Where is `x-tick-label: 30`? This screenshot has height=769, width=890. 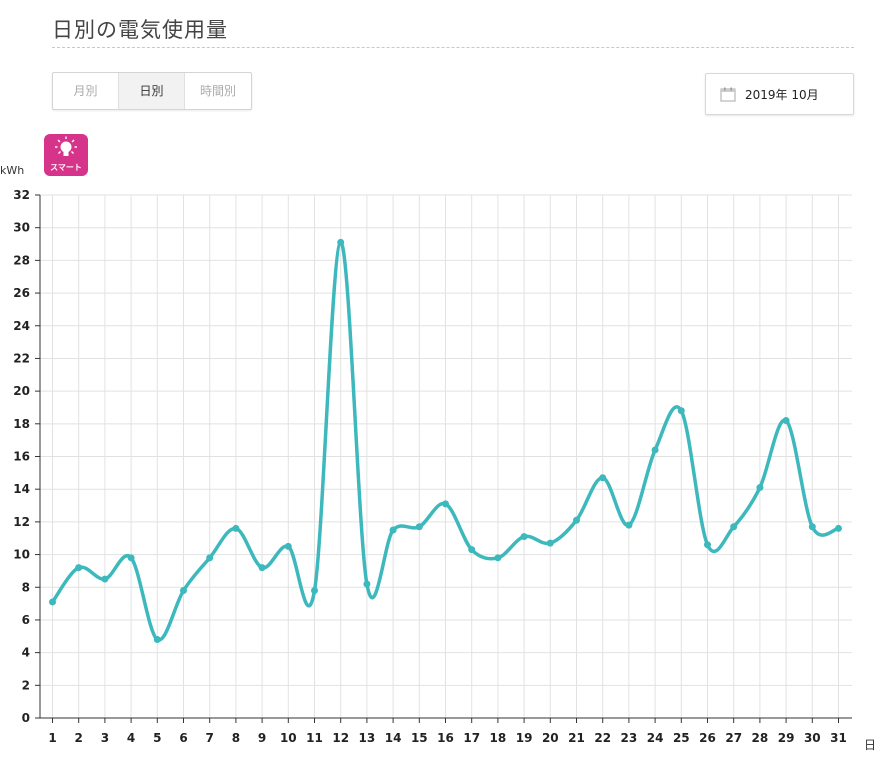
x-tick-label: 30 is located at coordinates (812, 738).